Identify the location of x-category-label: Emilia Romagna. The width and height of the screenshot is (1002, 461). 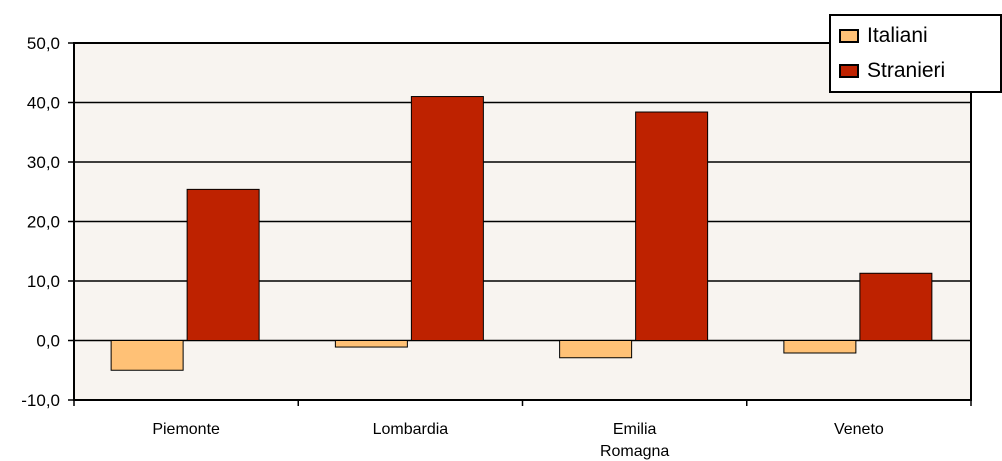
(634, 440).